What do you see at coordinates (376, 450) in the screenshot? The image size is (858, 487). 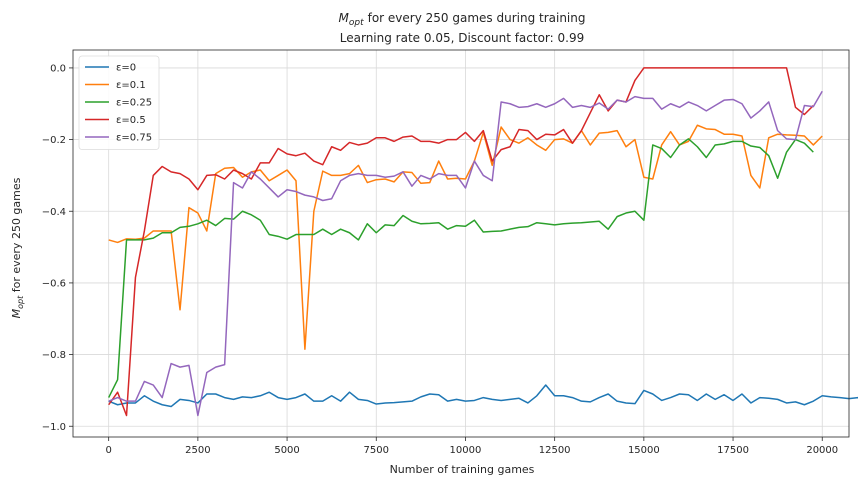 I see `x-tick-label: 7500` at bounding box center [376, 450].